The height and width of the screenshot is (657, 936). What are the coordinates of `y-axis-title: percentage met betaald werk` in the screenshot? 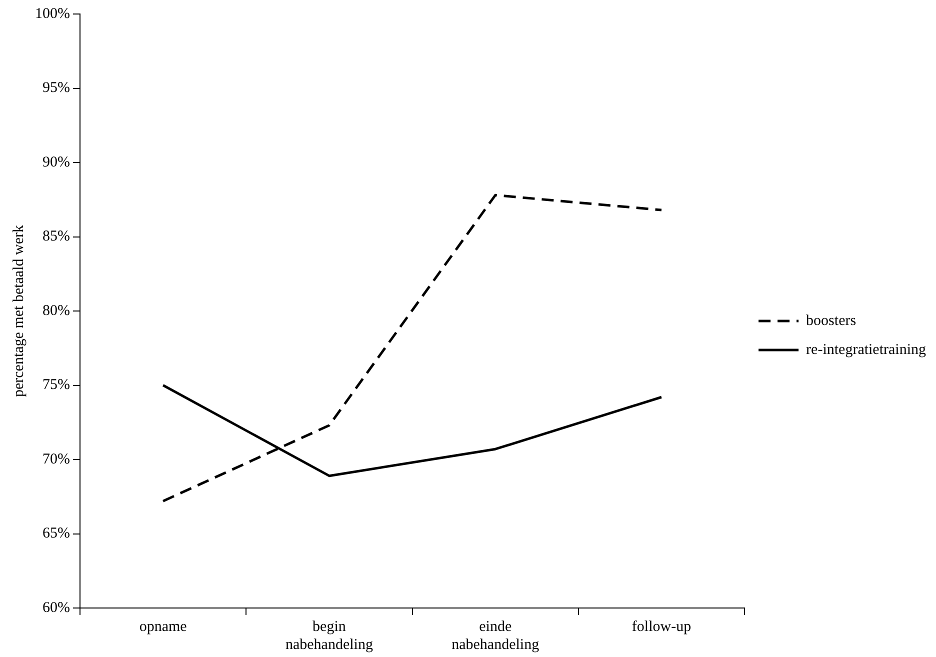 It's located at (18, 310).